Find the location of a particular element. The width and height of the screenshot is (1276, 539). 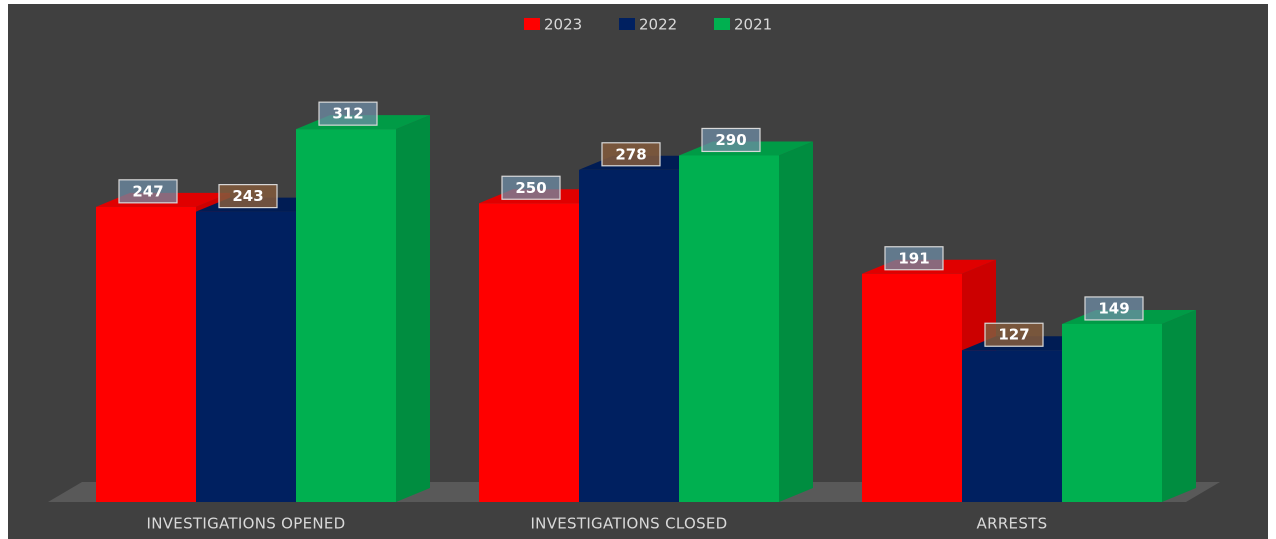

data-label: 278 is located at coordinates (630, 154).